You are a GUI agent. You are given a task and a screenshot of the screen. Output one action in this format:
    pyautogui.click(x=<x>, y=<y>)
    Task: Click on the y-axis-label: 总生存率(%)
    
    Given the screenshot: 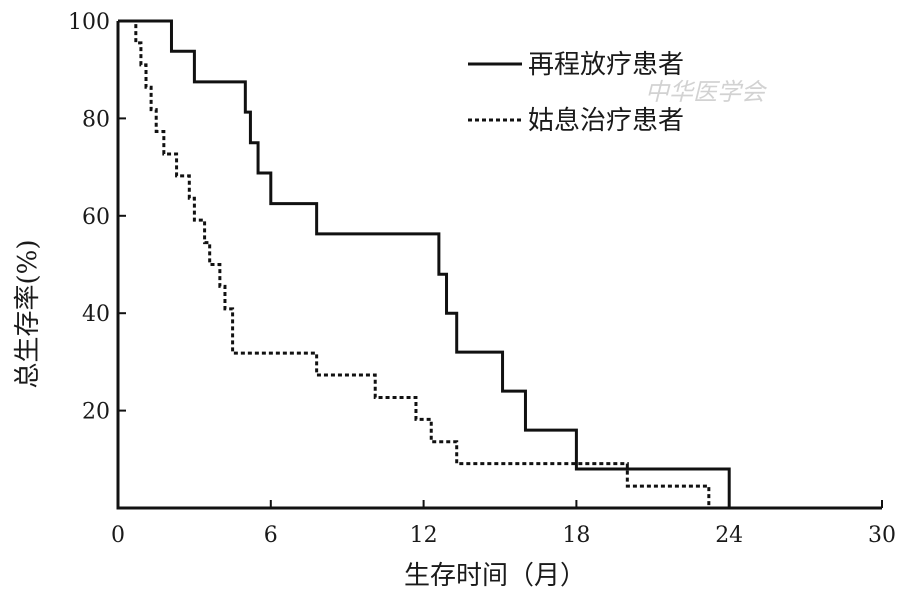 What is the action you would take?
    pyautogui.click(x=28, y=314)
    